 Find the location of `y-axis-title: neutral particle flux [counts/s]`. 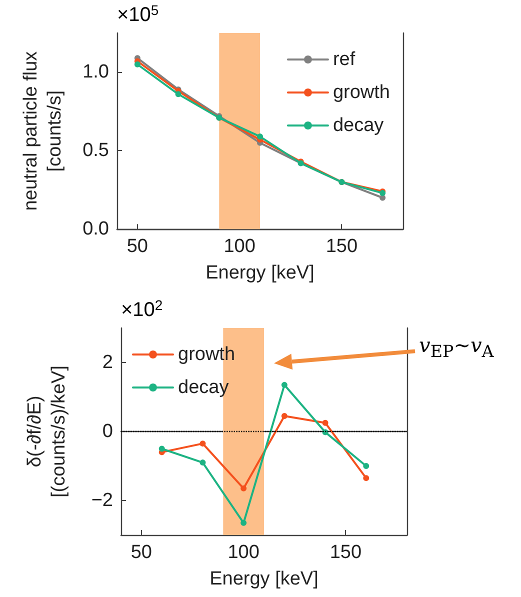

y-axis-title: neutral particle flux [counts/s] is located at coordinates (43, 130).